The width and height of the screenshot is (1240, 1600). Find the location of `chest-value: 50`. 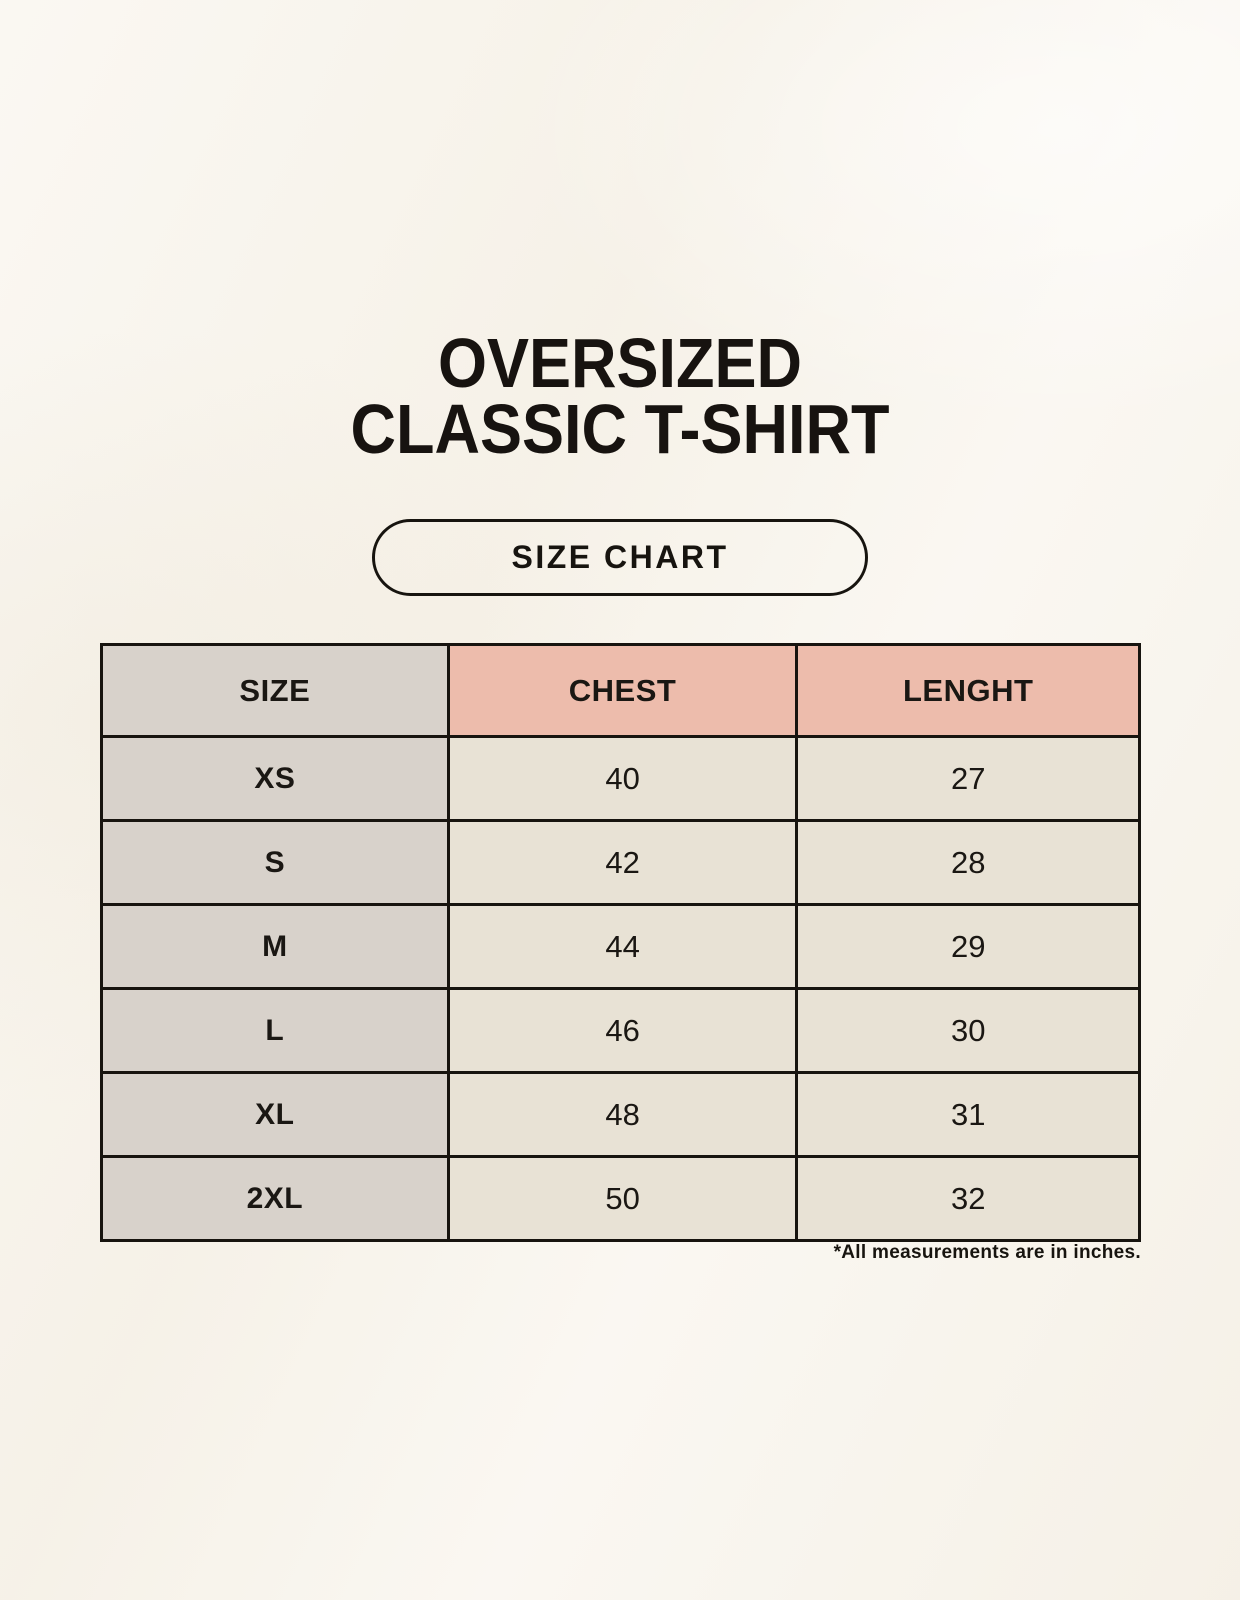

chest-value: 50 is located at coordinates (622, 1198).